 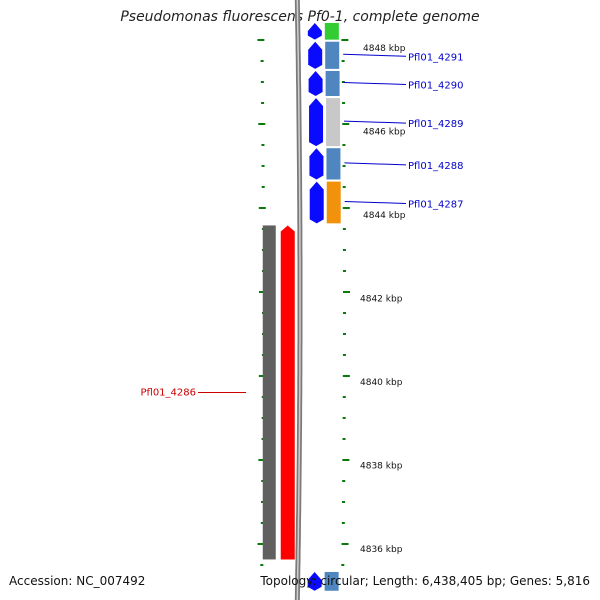 I want to click on kbp-label: 4838 kbp, so click(x=381, y=467).